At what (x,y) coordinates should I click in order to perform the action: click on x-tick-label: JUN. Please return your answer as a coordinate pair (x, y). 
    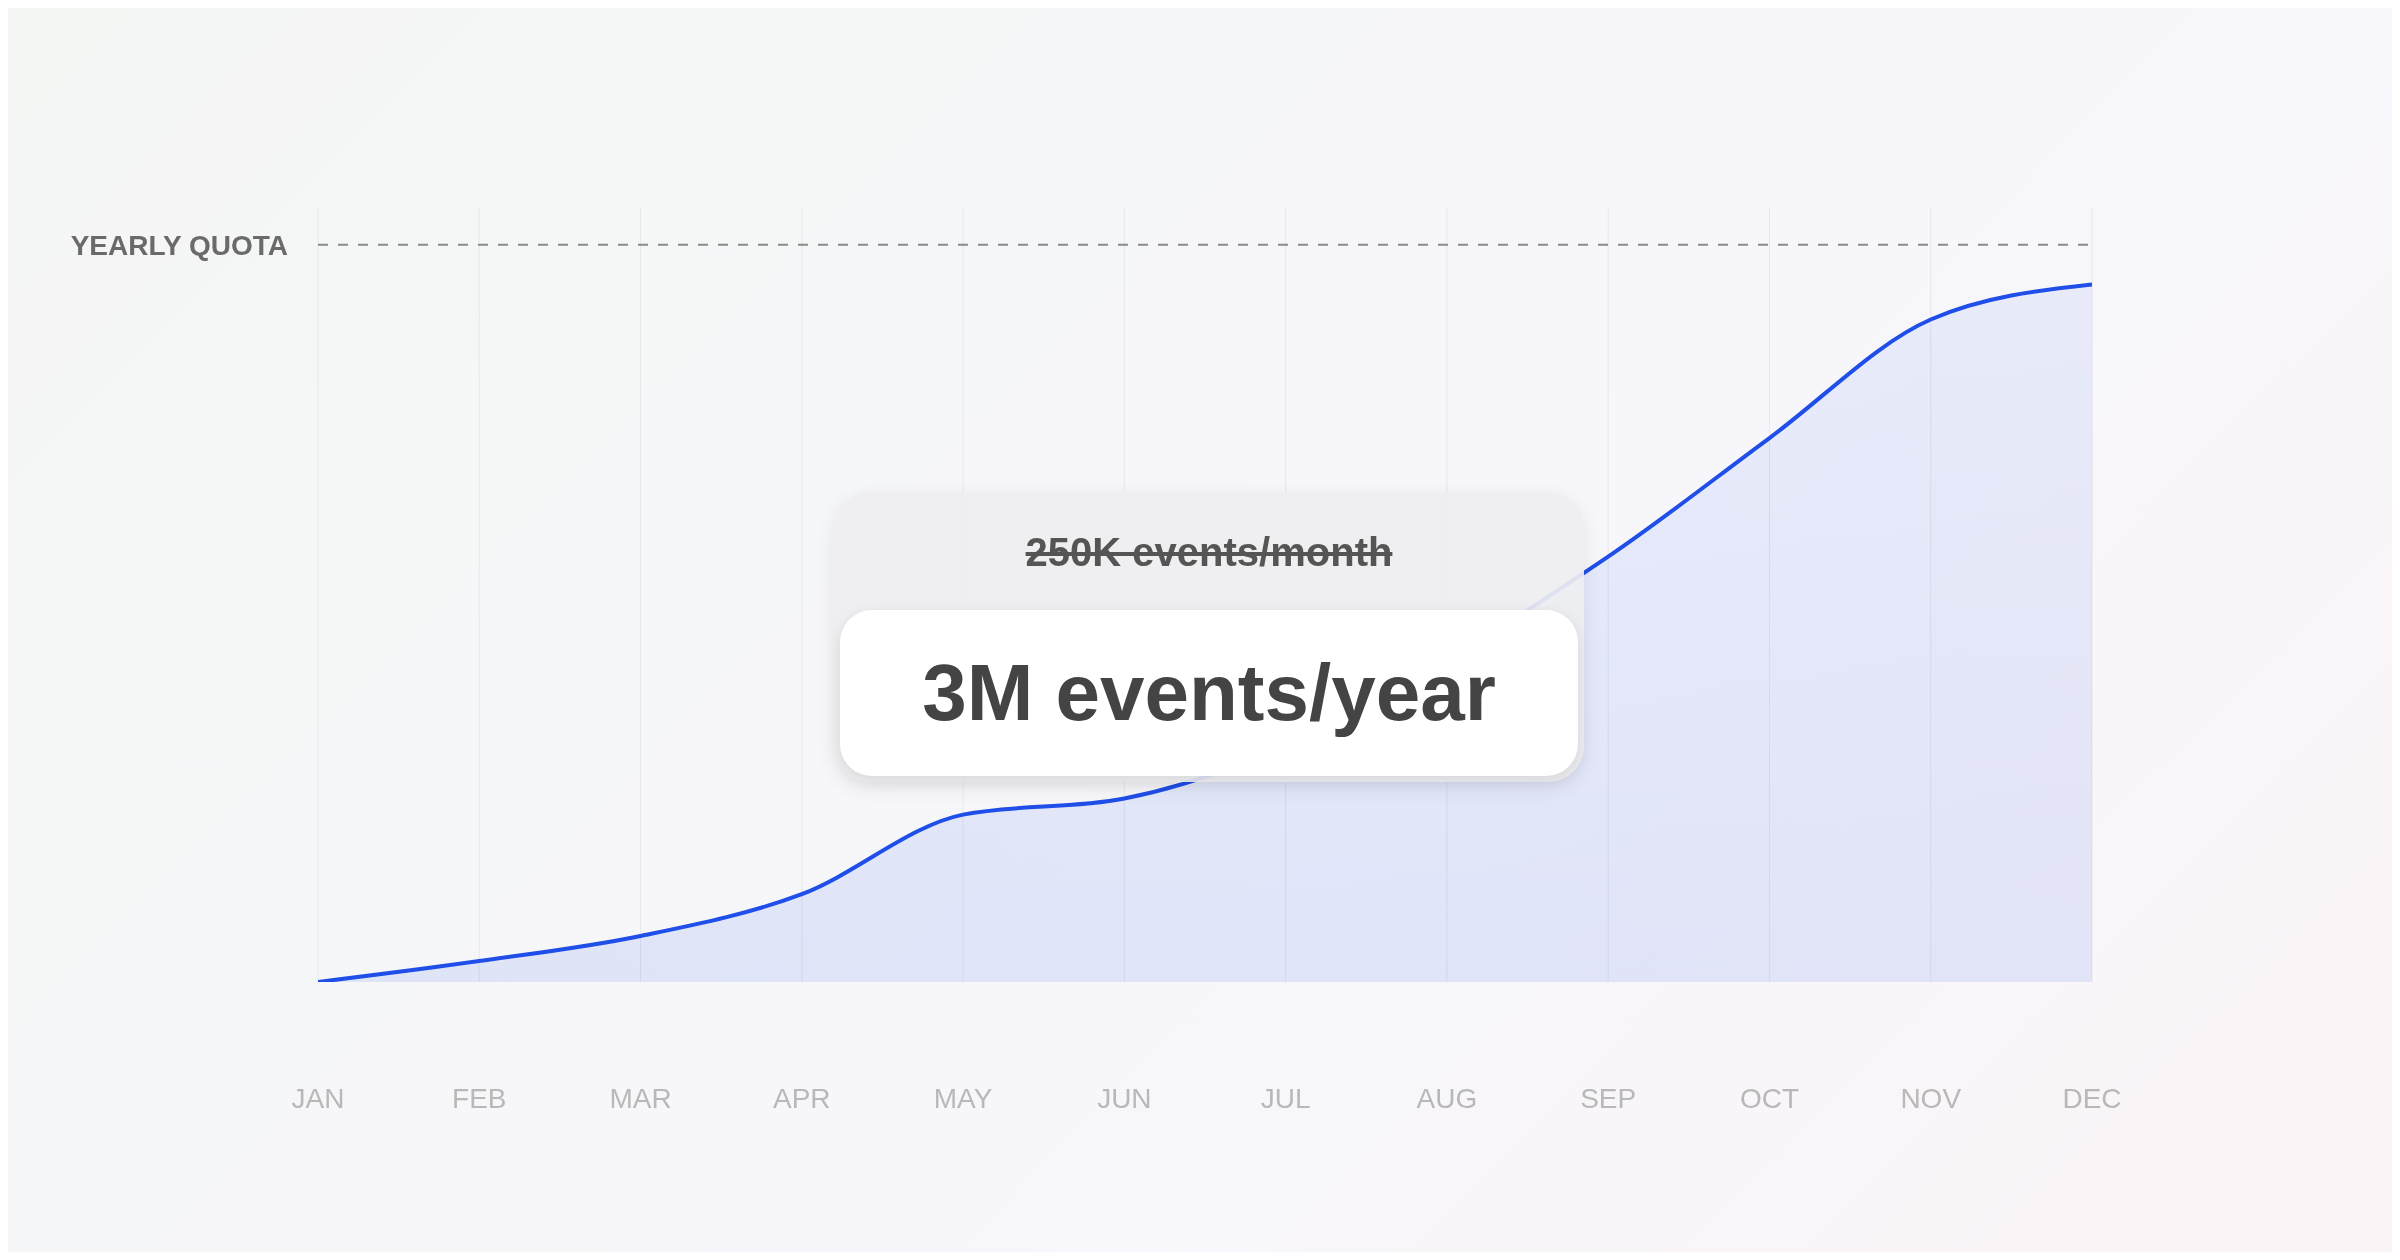
    Looking at the image, I should click on (1124, 1098).